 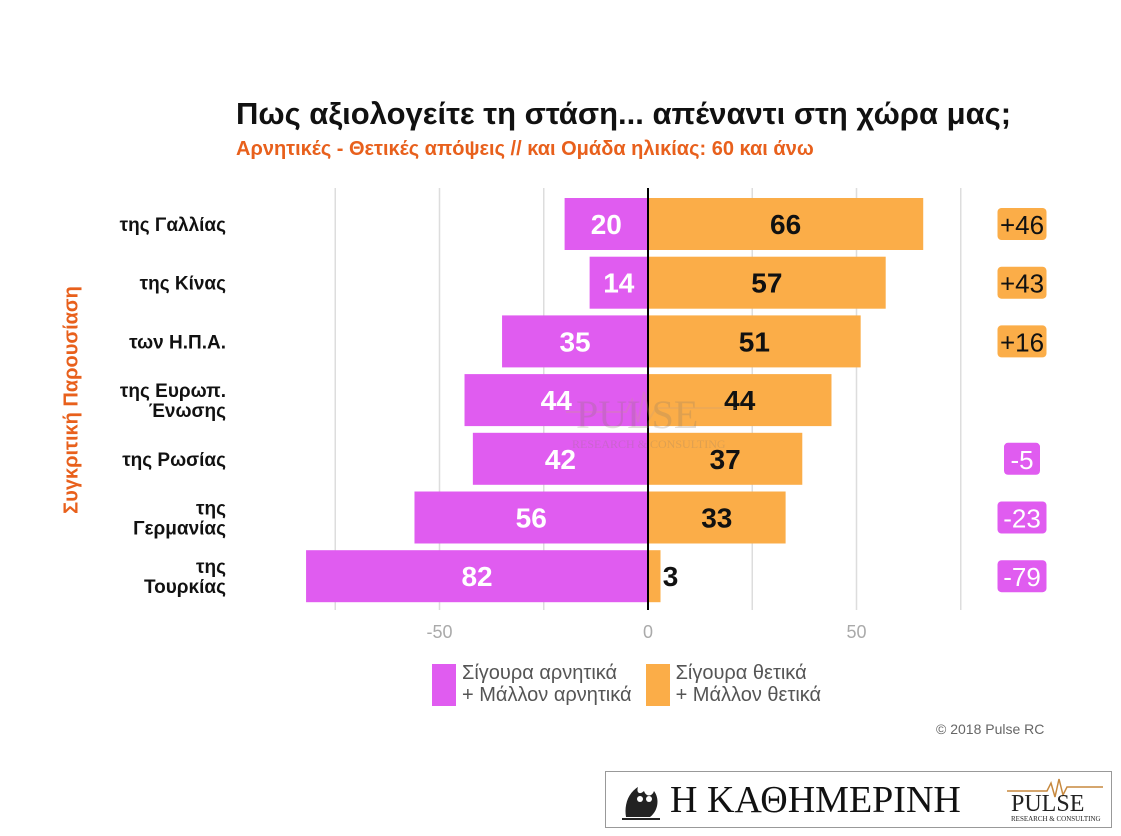 I want to click on legend-positive-line-2: + Μάλλον θετικά, so click(x=748, y=695).